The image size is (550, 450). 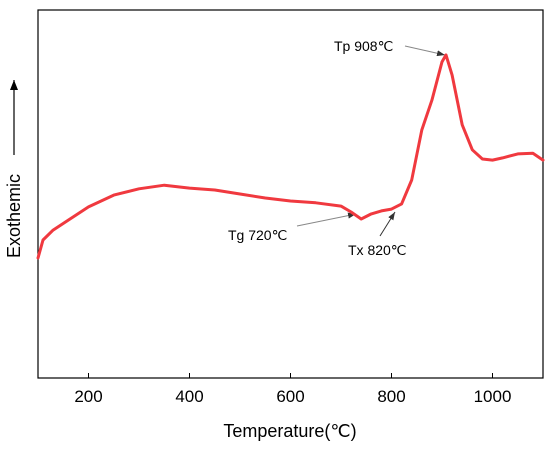 I want to click on y-axis-label: Exothemic, so click(x=14, y=216).